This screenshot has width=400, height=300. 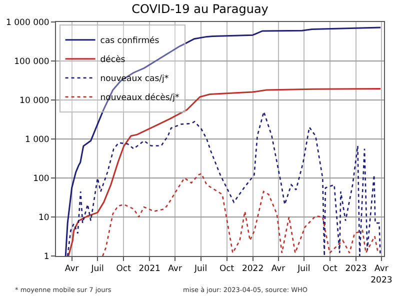 I want to click on y-tick-label: 1 000 000, so click(x=28, y=23).